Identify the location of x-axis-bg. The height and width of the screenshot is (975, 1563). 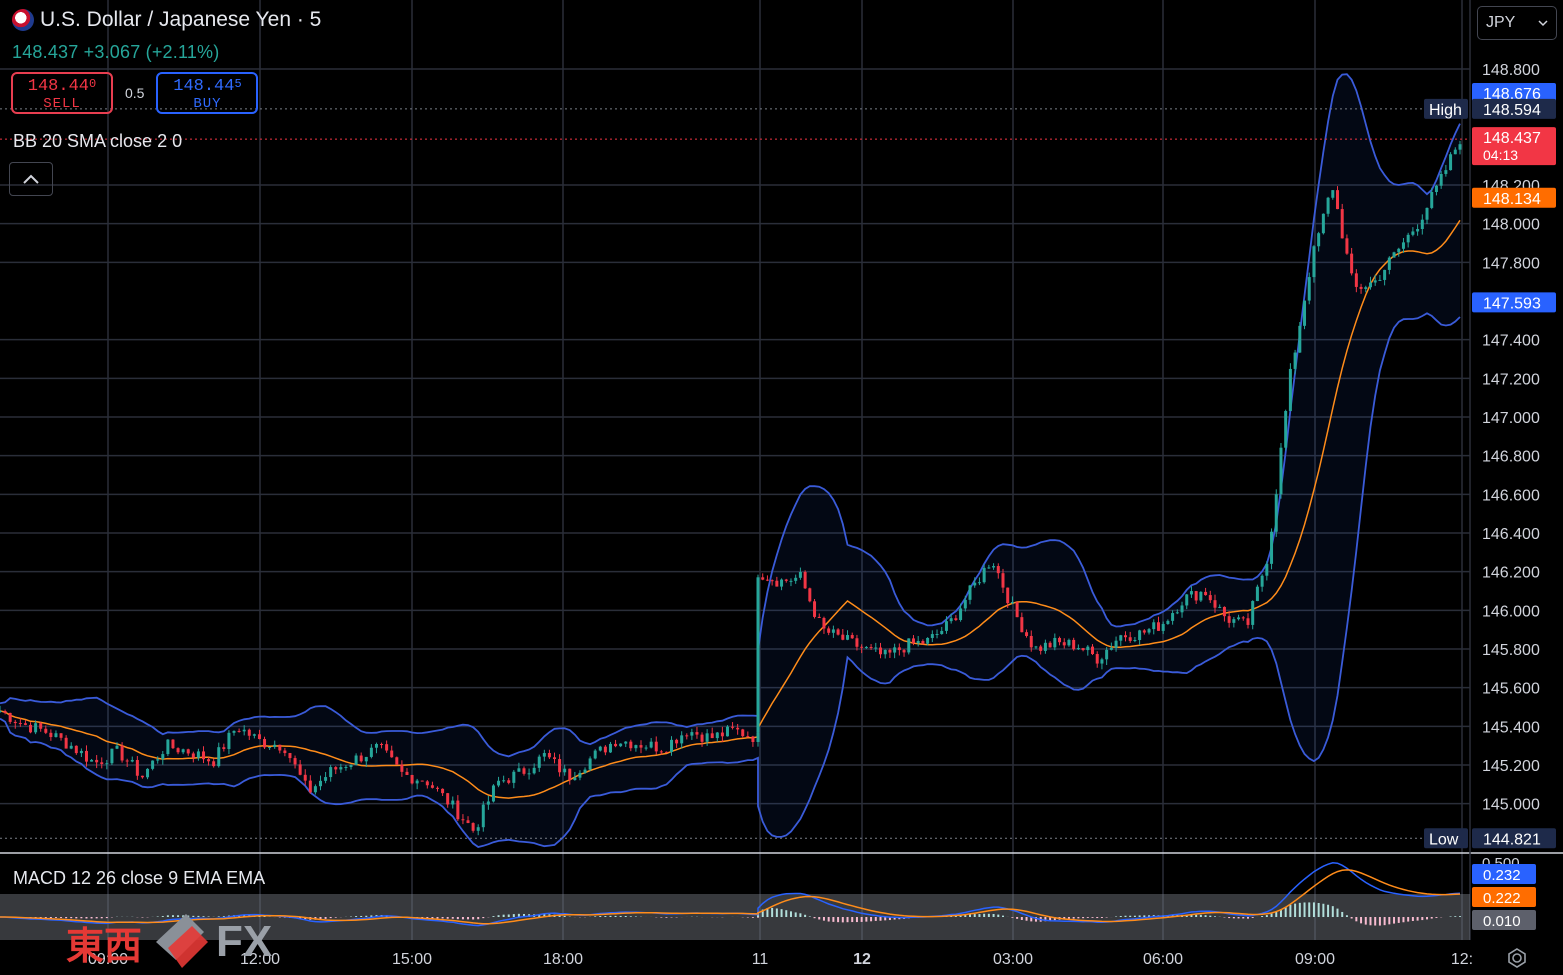
(781, 957).